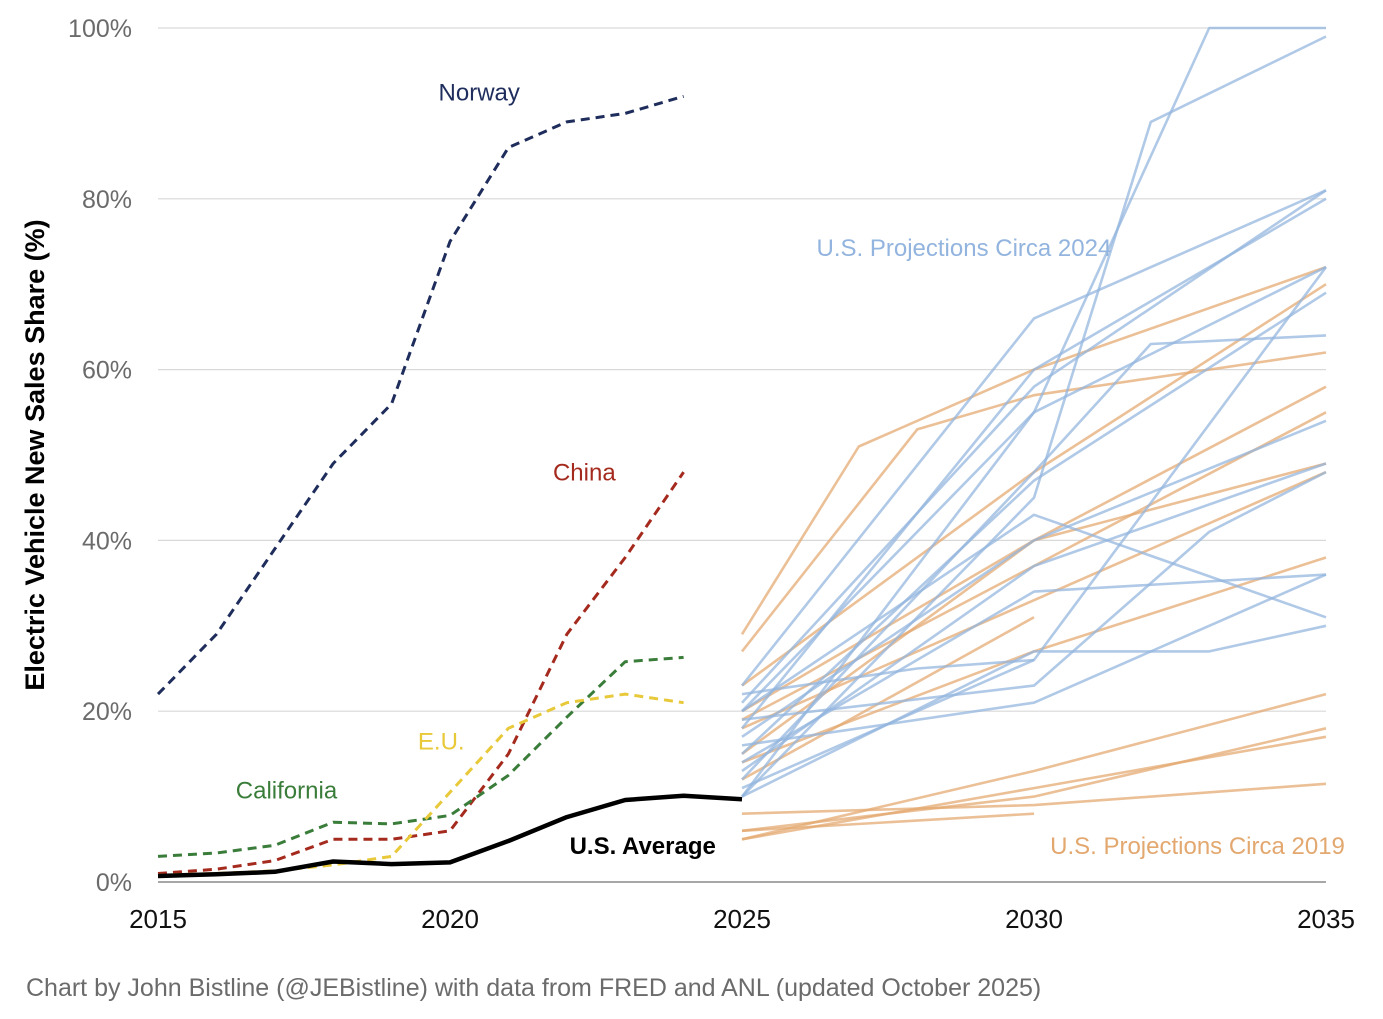 The image size is (1383, 1019). What do you see at coordinates (158, 919) in the screenshot?
I see `x-tick-label: 2015` at bounding box center [158, 919].